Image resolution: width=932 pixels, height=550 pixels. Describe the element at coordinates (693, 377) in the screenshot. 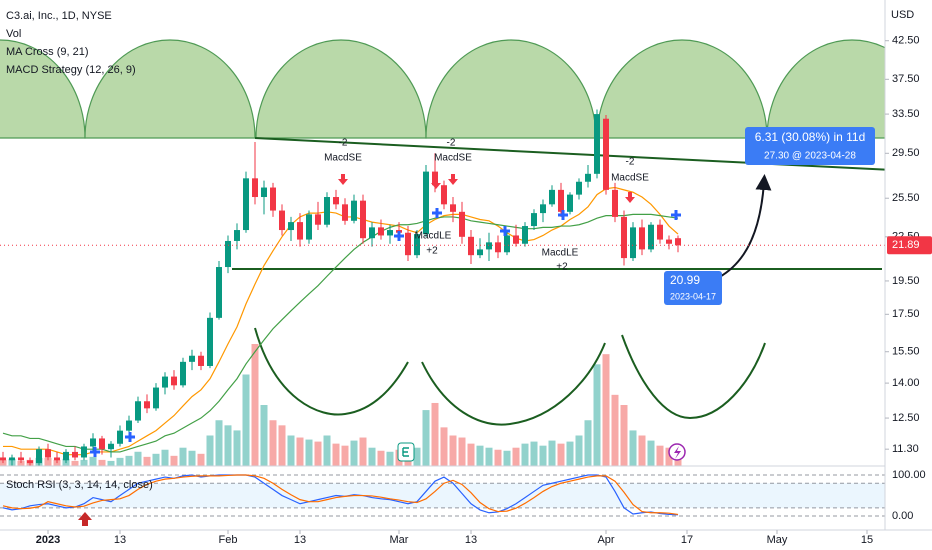

I see `cup-curve` at that location.